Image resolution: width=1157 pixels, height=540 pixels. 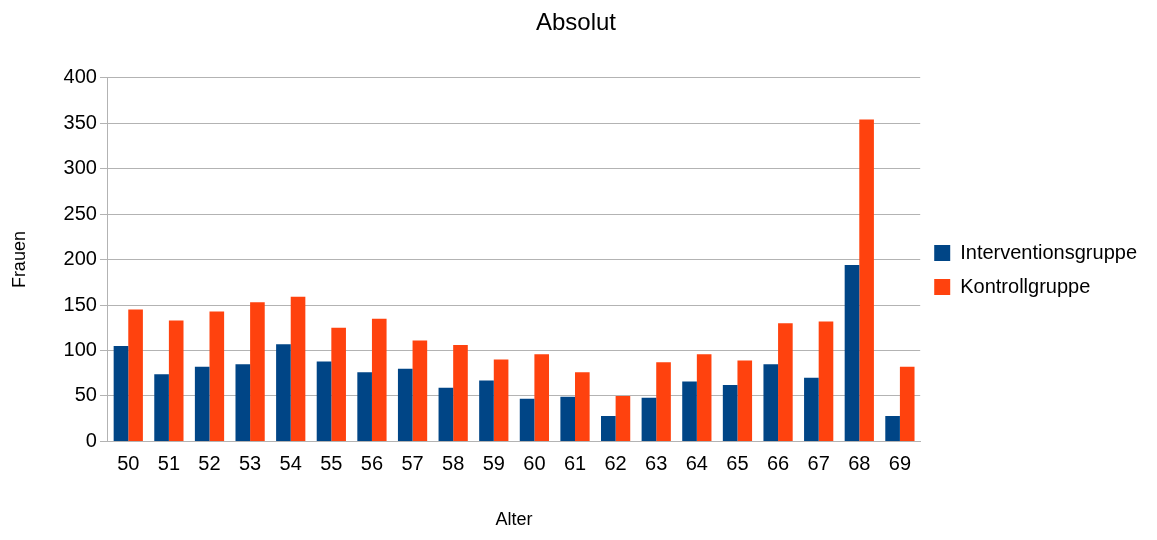 I want to click on x-tick-label: 69, so click(x=900, y=462).